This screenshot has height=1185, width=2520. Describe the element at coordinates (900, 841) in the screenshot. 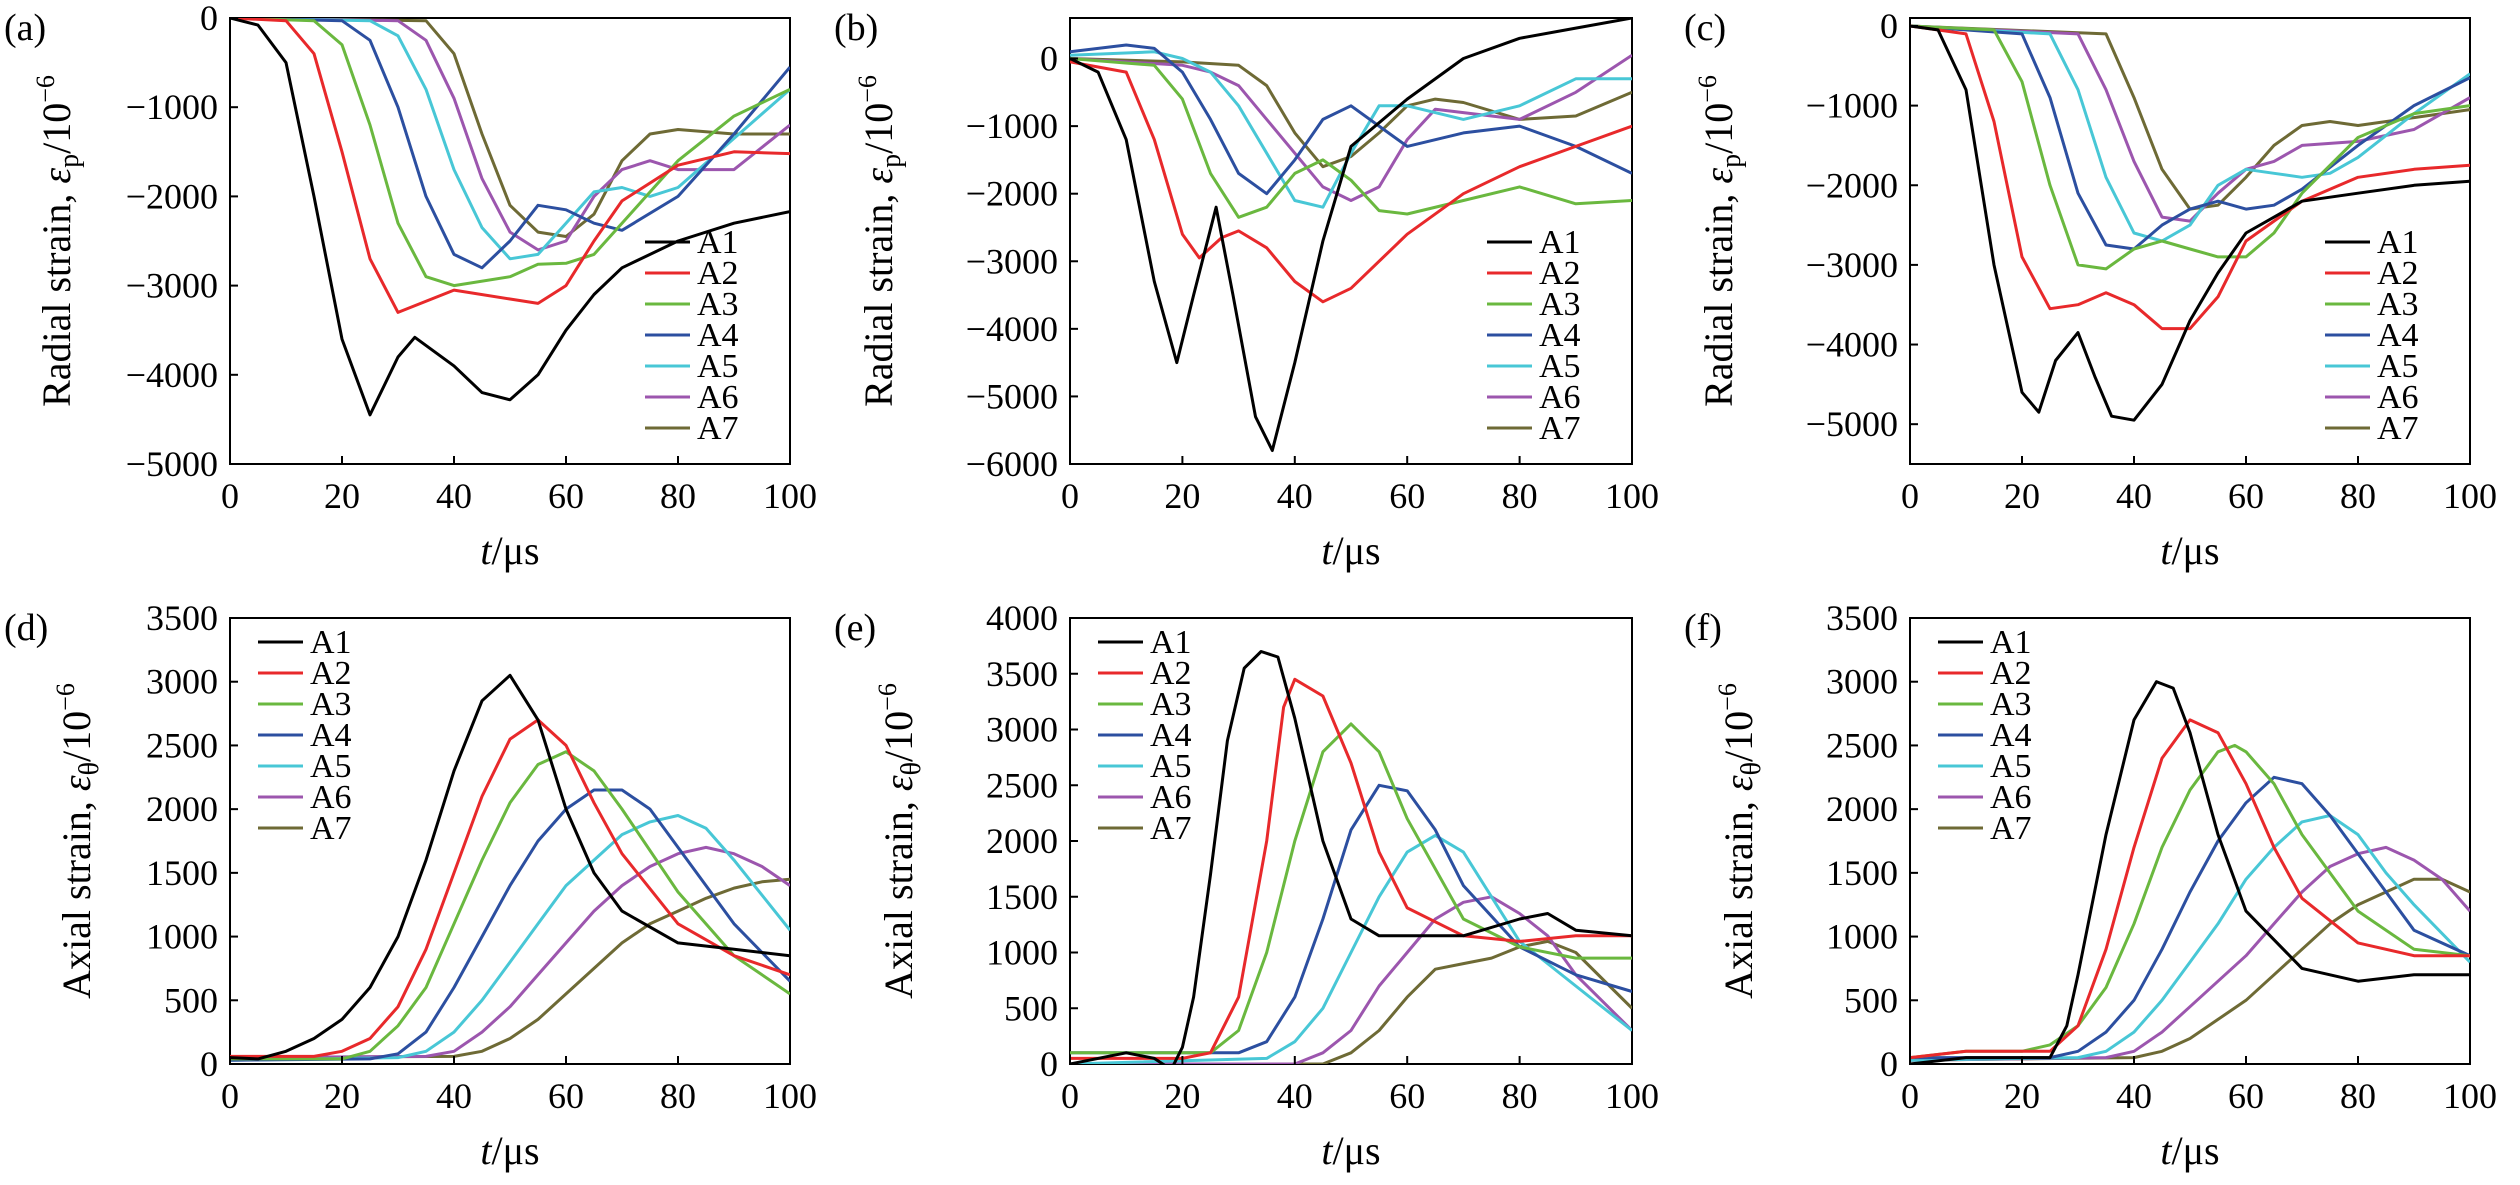

I see `y-axis-label: Axial strain, εθ/10−6` at that location.